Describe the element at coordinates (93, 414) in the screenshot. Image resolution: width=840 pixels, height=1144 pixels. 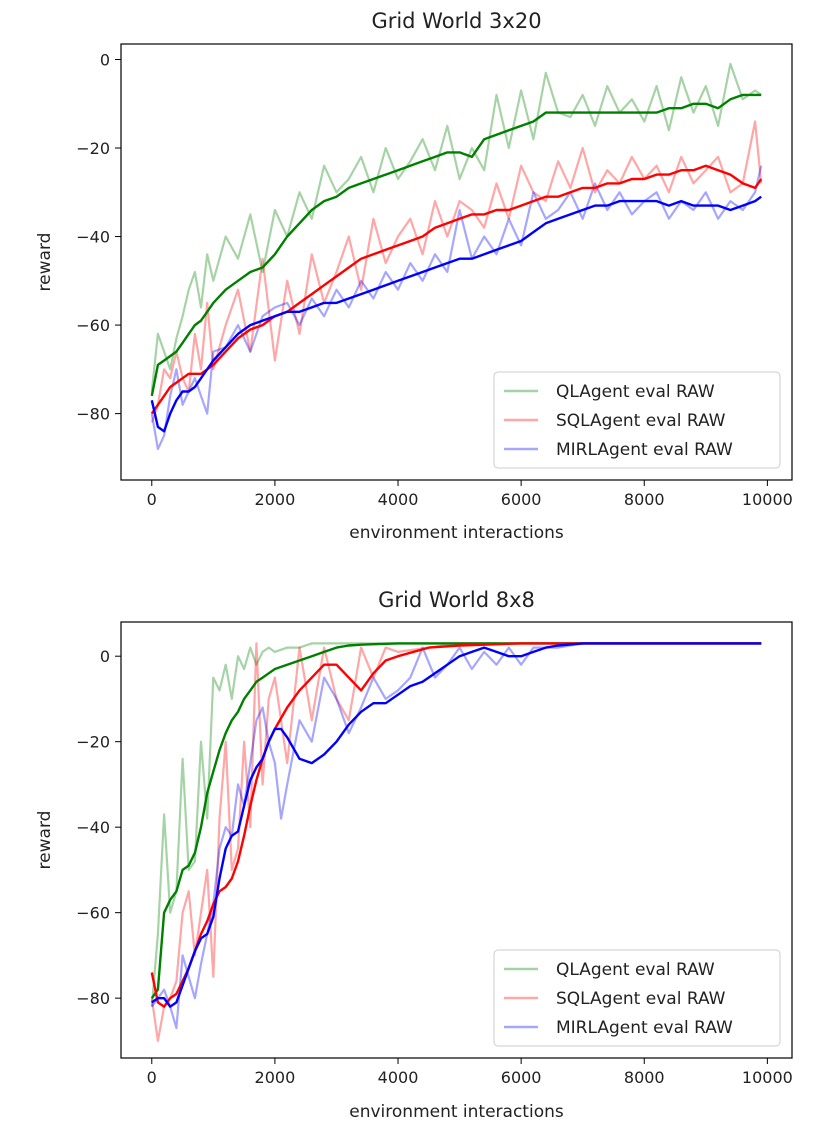
I see `chart-1-y-tick-label: −80` at that location.